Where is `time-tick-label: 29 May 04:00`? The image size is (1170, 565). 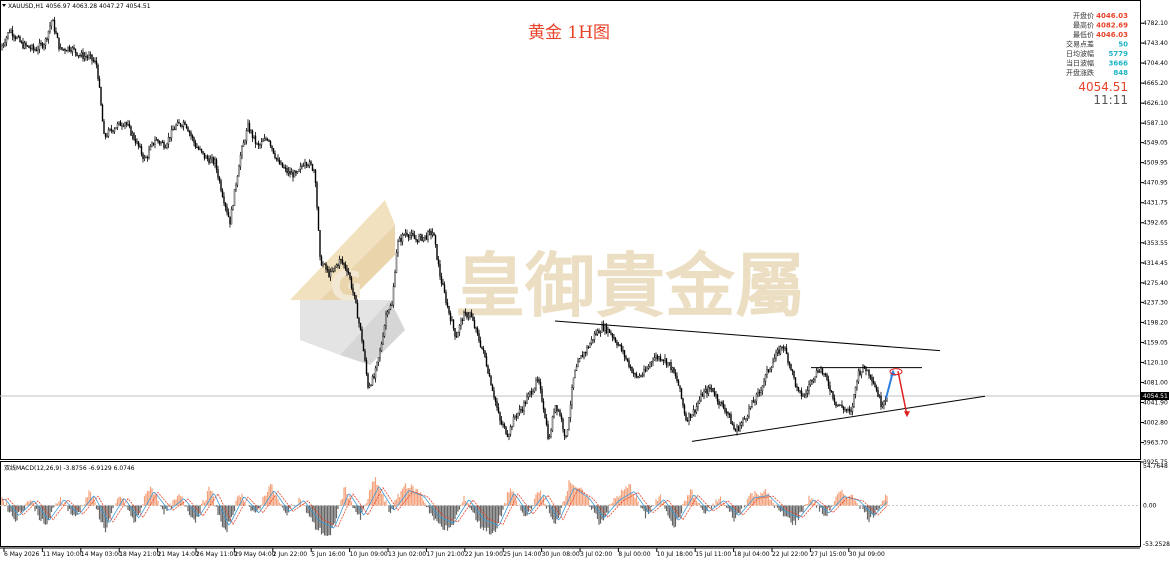 time-tick-label: 29 May 04:00 is located at coordinates (254, 554).